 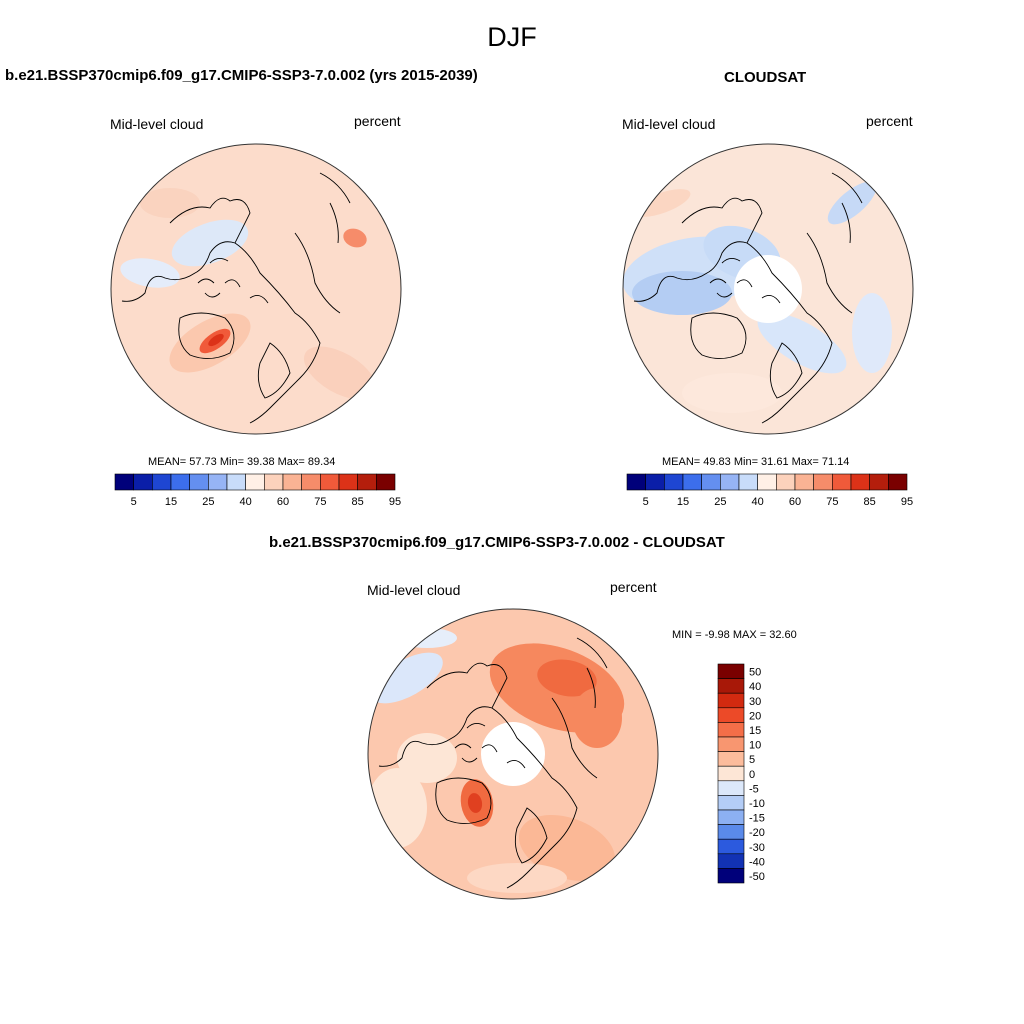 I want to click on panel3-colorbar-tick-label: -30, so click(x=757, y=848).